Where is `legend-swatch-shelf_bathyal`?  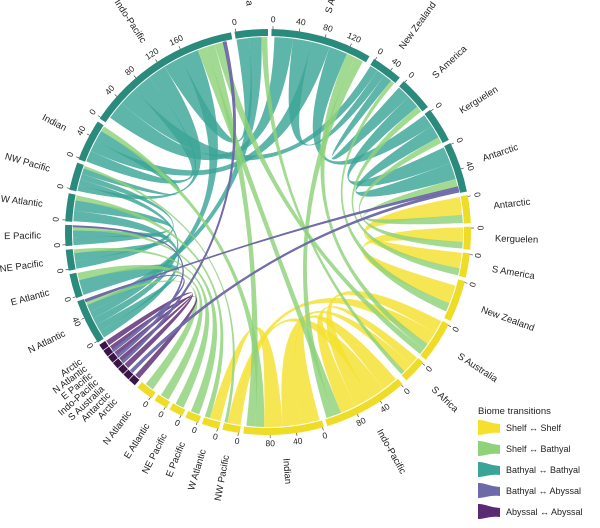
legend-swatch-shelf_bathyal is located at coordinates (489, 448).